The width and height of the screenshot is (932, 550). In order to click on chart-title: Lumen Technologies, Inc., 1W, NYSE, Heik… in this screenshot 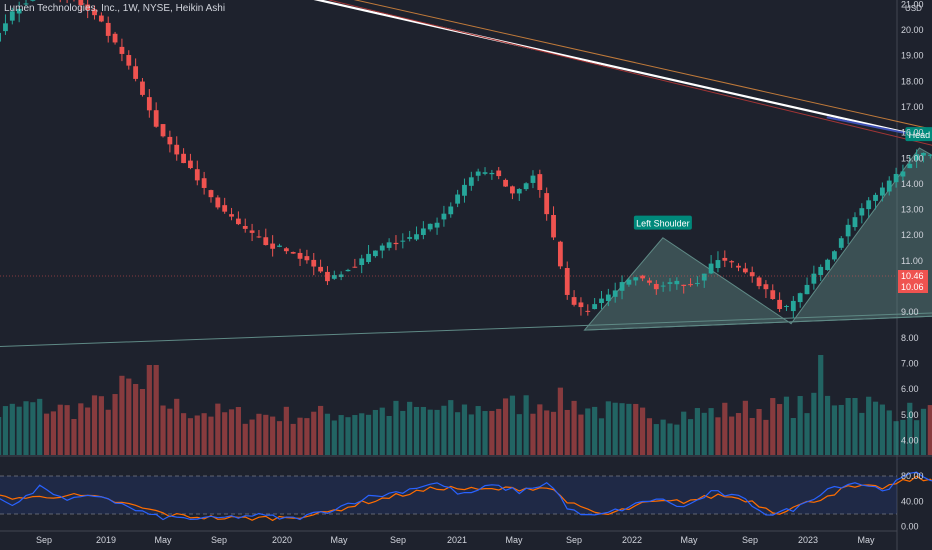, I will do `click(115, 8)`.